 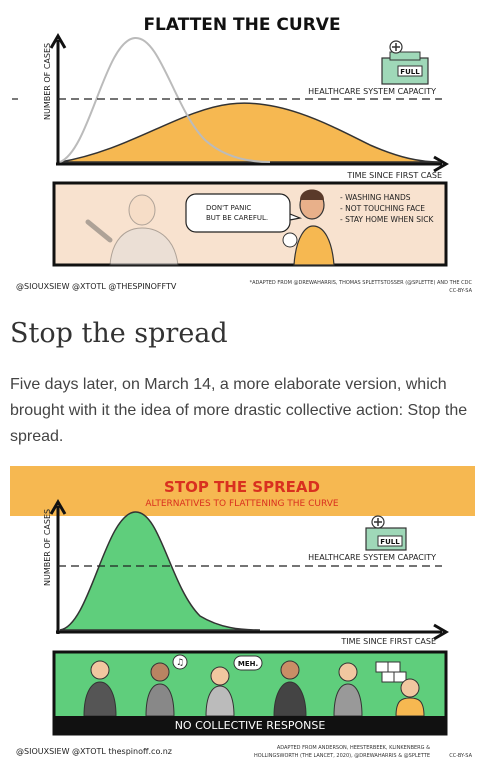 I want to click on figure1-capacity-label: HEALTHCARE SYSTEM CAPACITY, so click(x=372, y=91).